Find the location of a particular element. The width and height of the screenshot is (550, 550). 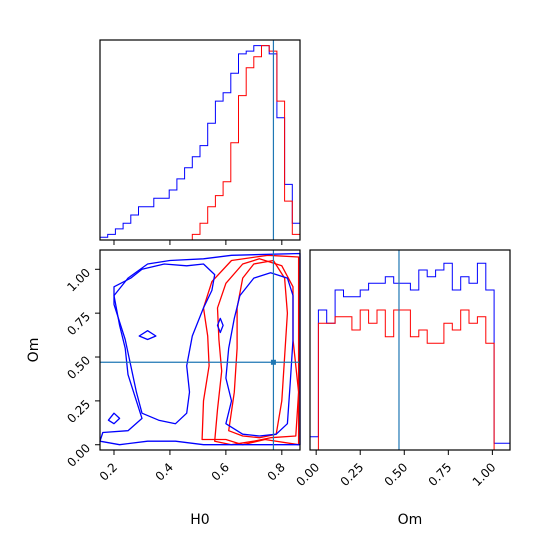

h0-marginal-frame is located at coordinates (200, 140).